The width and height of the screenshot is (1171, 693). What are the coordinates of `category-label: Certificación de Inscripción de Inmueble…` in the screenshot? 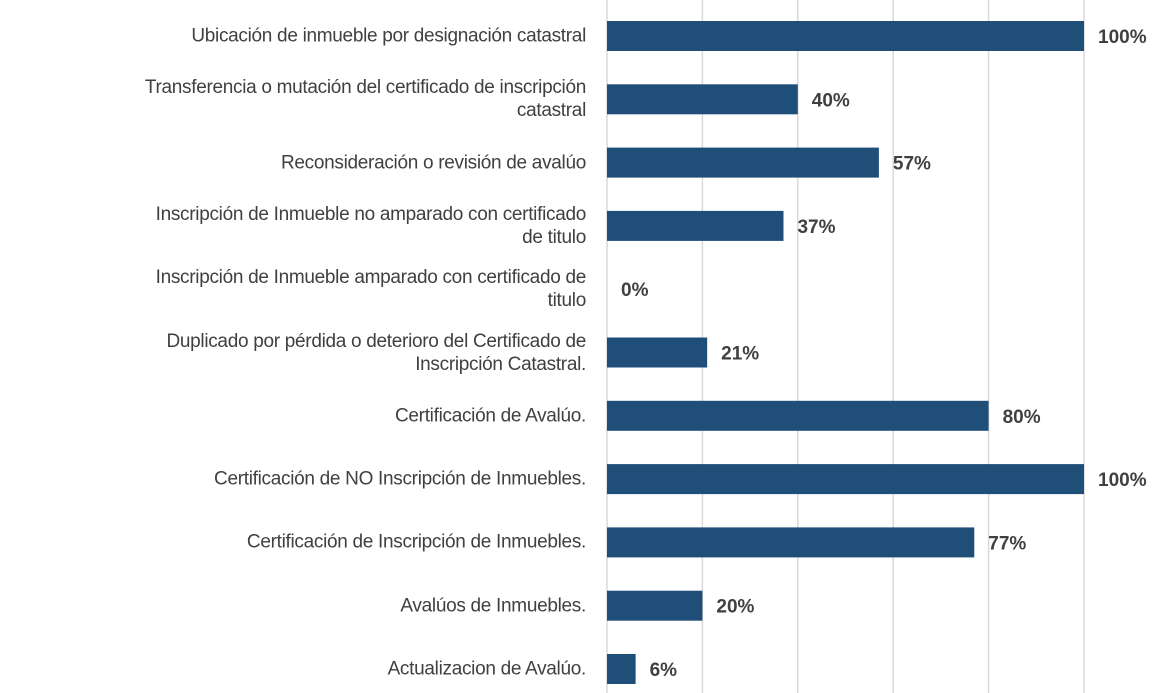 It's located at (416, 542).